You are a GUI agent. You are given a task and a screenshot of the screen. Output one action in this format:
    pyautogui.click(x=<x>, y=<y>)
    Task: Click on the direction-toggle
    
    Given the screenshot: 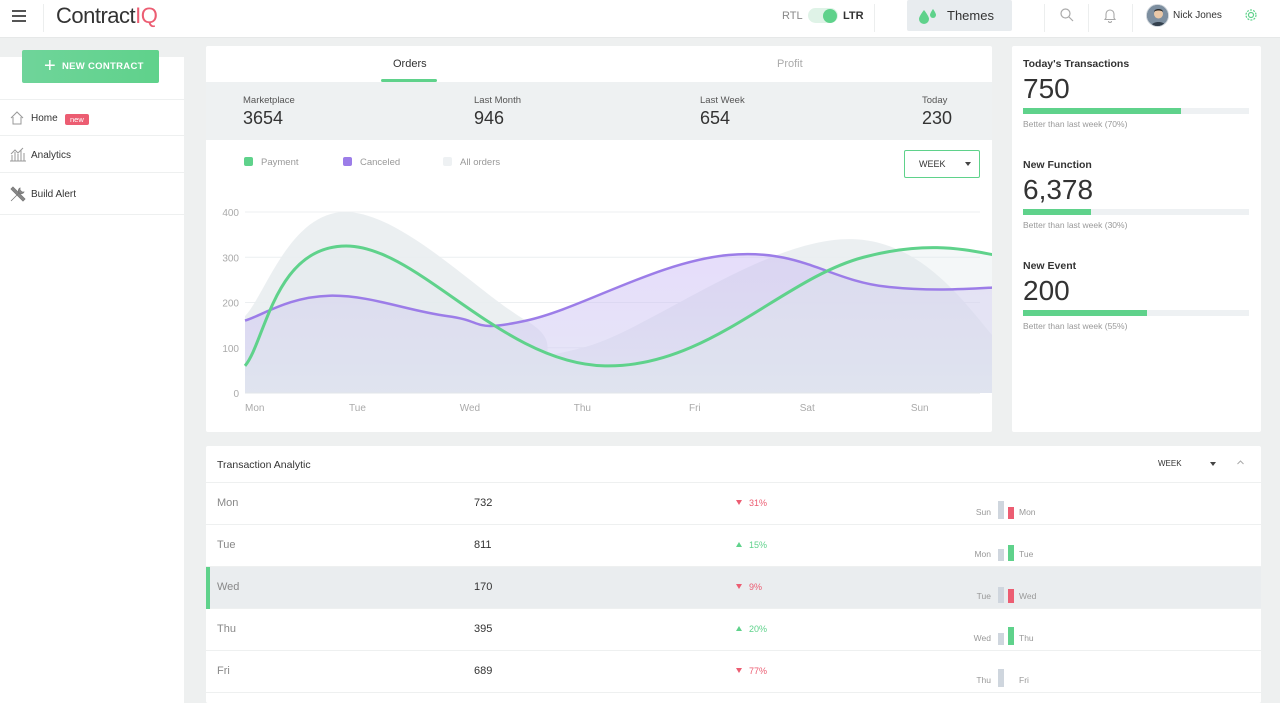 What is the action you would take?
    pyautogui.click(x=823, y=15)
    